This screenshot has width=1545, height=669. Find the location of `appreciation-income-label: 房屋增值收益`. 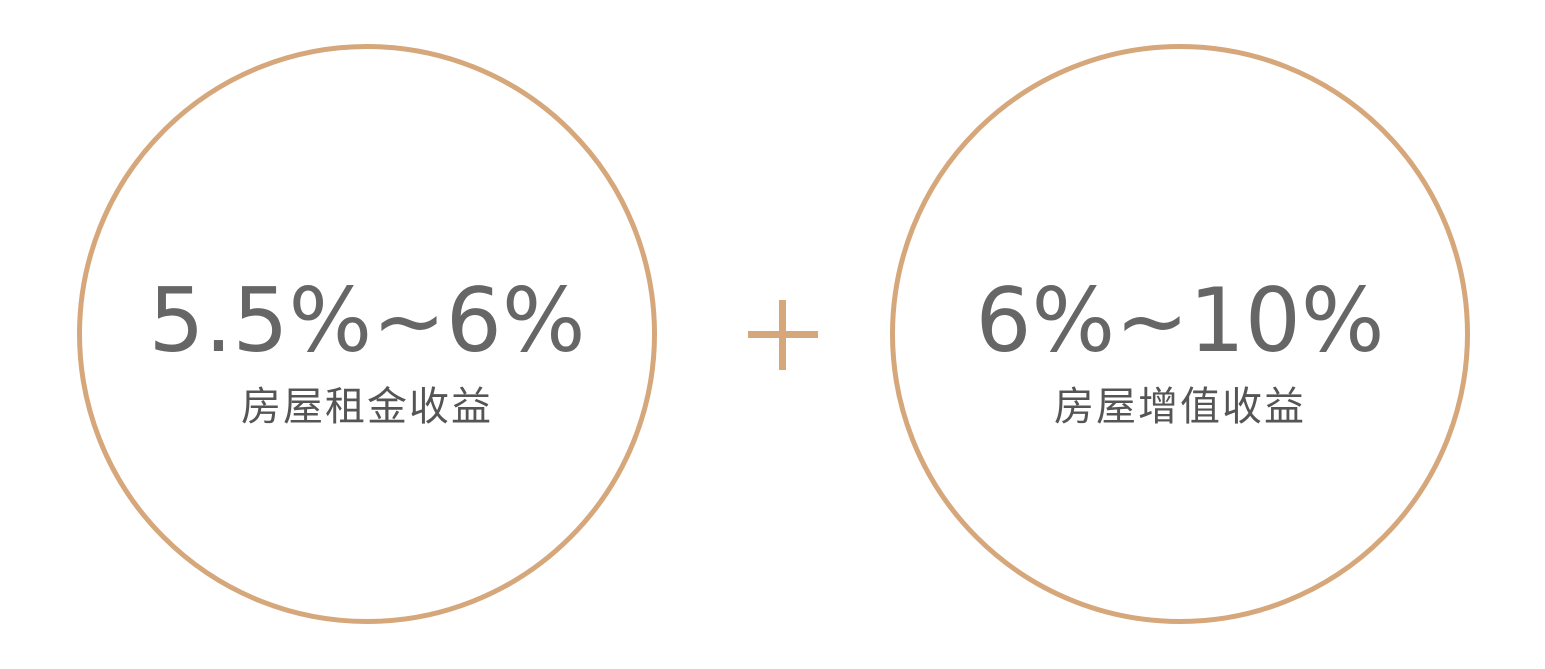

appreciation-income-label: 房屋增值收益 is located at coordinates (1180, 407).